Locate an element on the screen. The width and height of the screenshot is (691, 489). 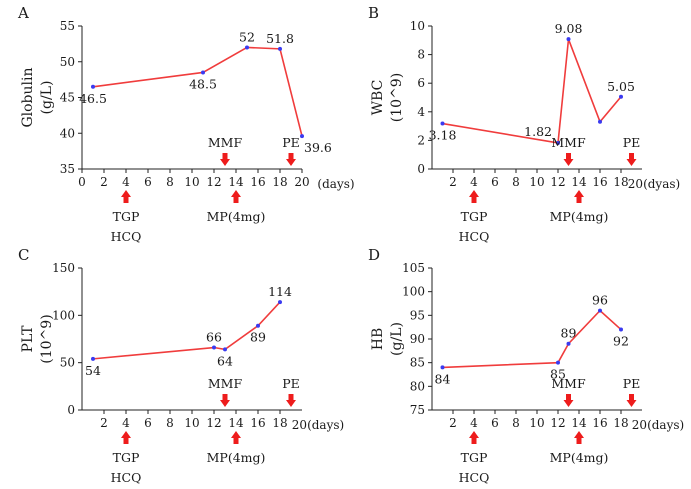
panel-c-treatment-above-label-1: PE is located at coordinates (291, 383).